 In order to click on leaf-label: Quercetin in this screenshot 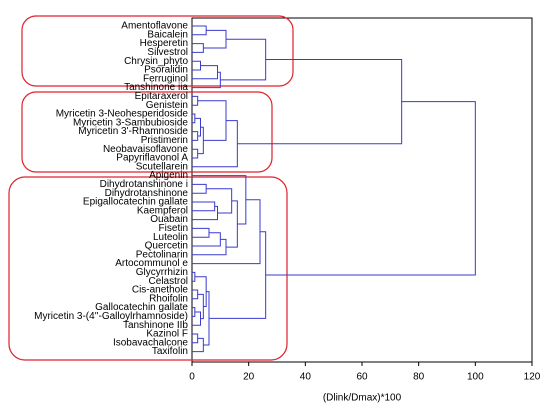, I will do `click(166, 246)`.